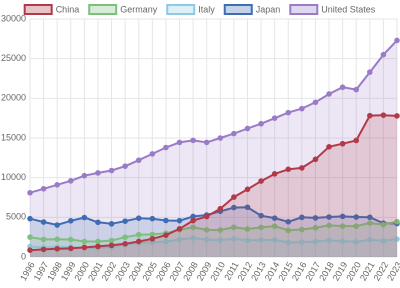  Describe the element at coordinates (268, 9) in the screenshot. I see `legend-label: Japan` at that location.